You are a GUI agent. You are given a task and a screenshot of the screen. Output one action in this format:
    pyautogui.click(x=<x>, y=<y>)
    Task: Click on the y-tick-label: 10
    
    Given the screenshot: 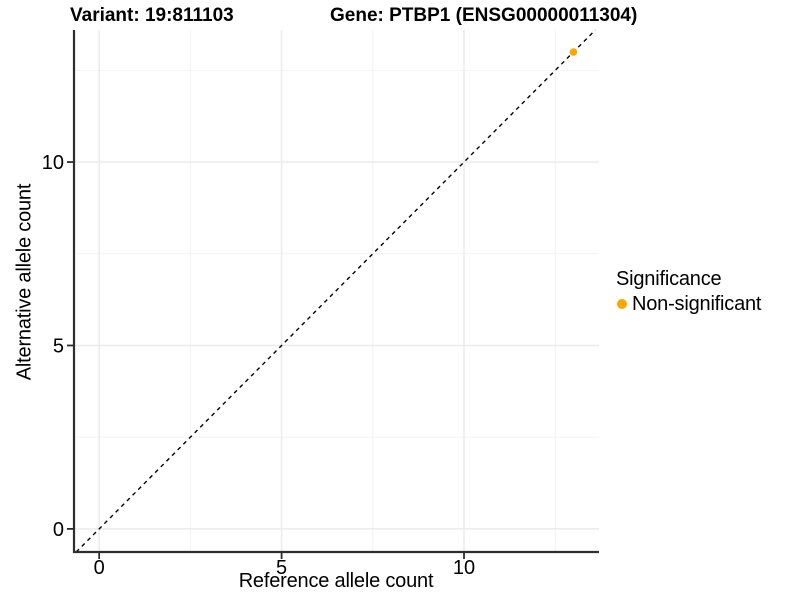 What is the action you would take?
    pyautogui.click(x=53, y=163)
    